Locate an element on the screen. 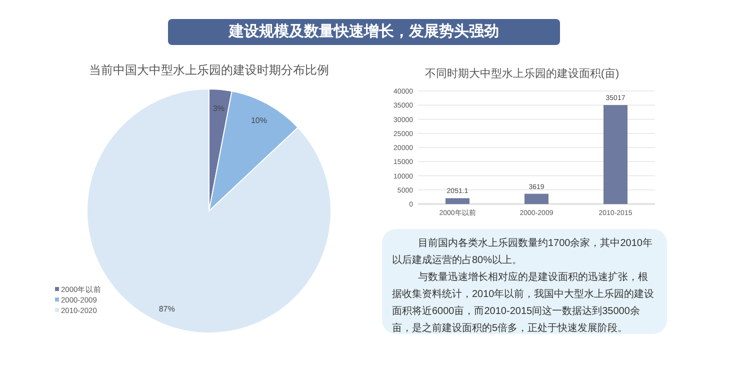 This screenshot has width=730, height=379. chart-title: 当前中国大中型水上乐园的建设时期分布比例 is located at coordinates (209, 70).